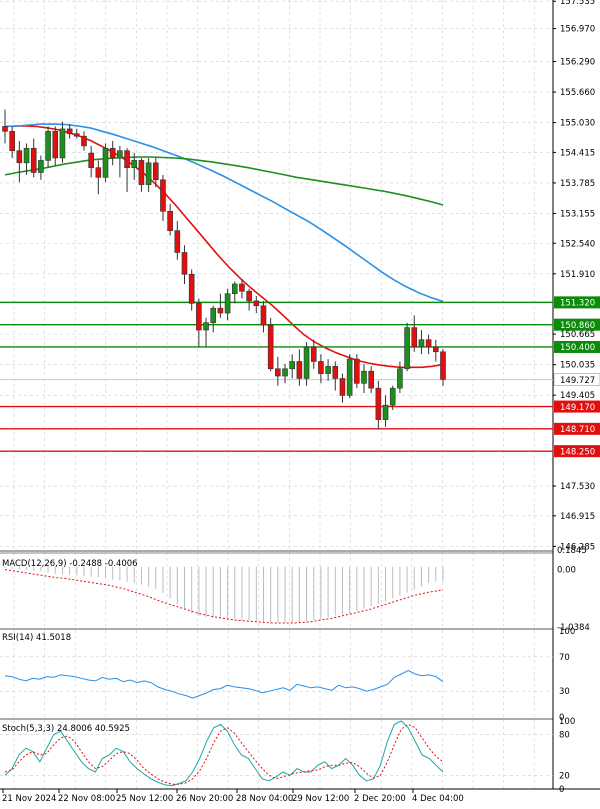 The width and height of the screenshot is (600, 809). What do you see at coordinates (577, 487) in the screenshot?
I see `price-tick-label: 147.530` at bounding box center [577, 487].